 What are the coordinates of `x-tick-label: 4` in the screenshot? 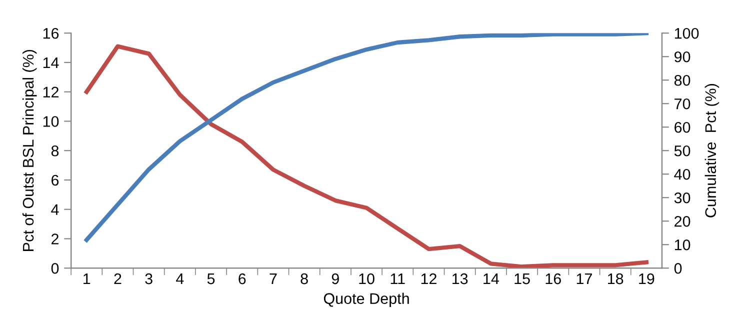 It's located at (180, 279).